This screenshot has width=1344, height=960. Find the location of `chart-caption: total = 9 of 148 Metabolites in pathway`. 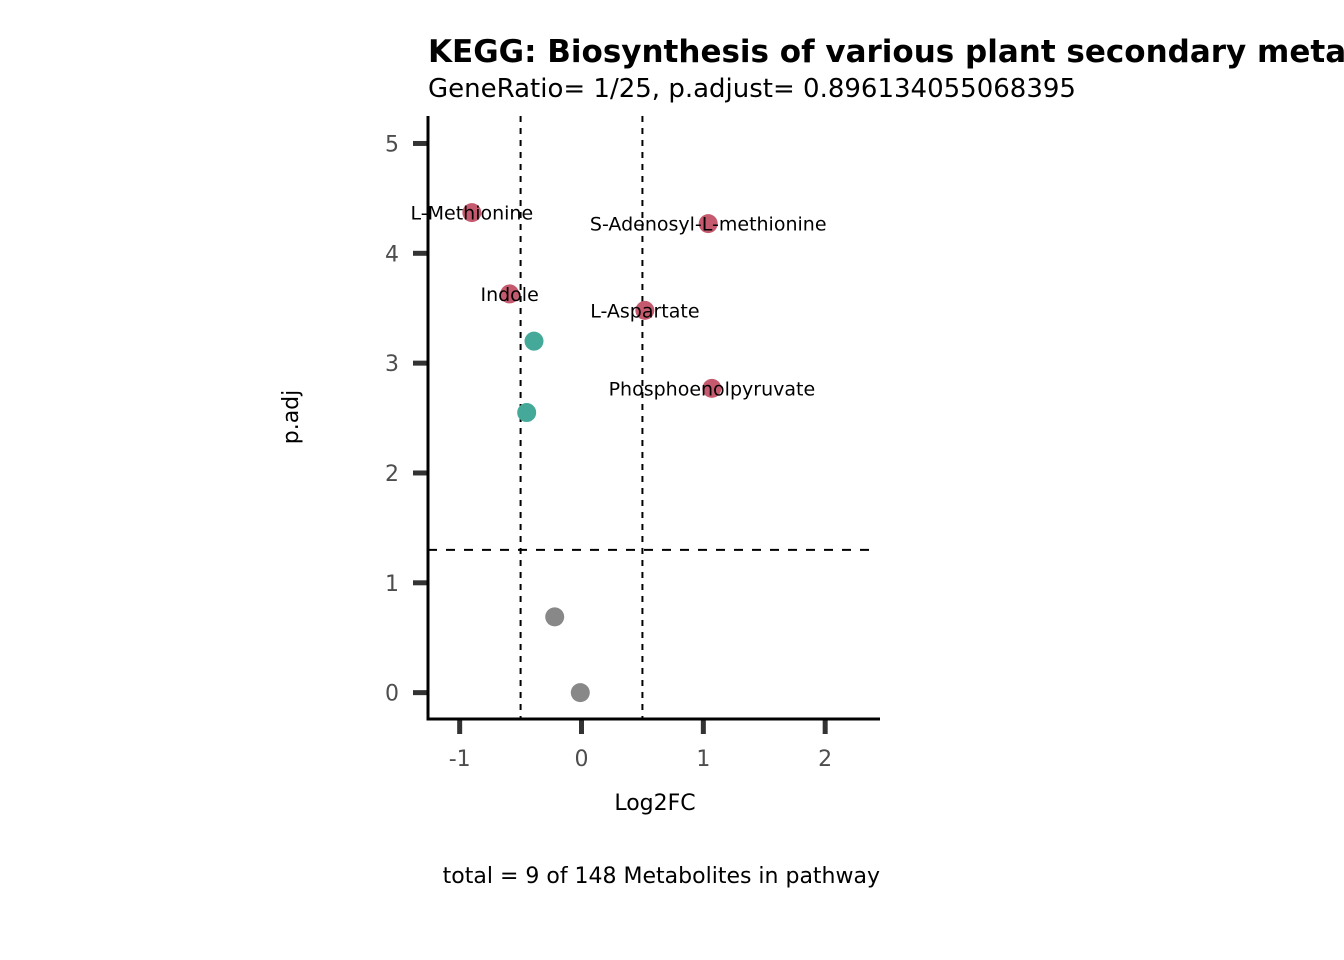

chart-caption: total = 9 of 148 Metabolites in pathway is located at coordinates (661, 876).